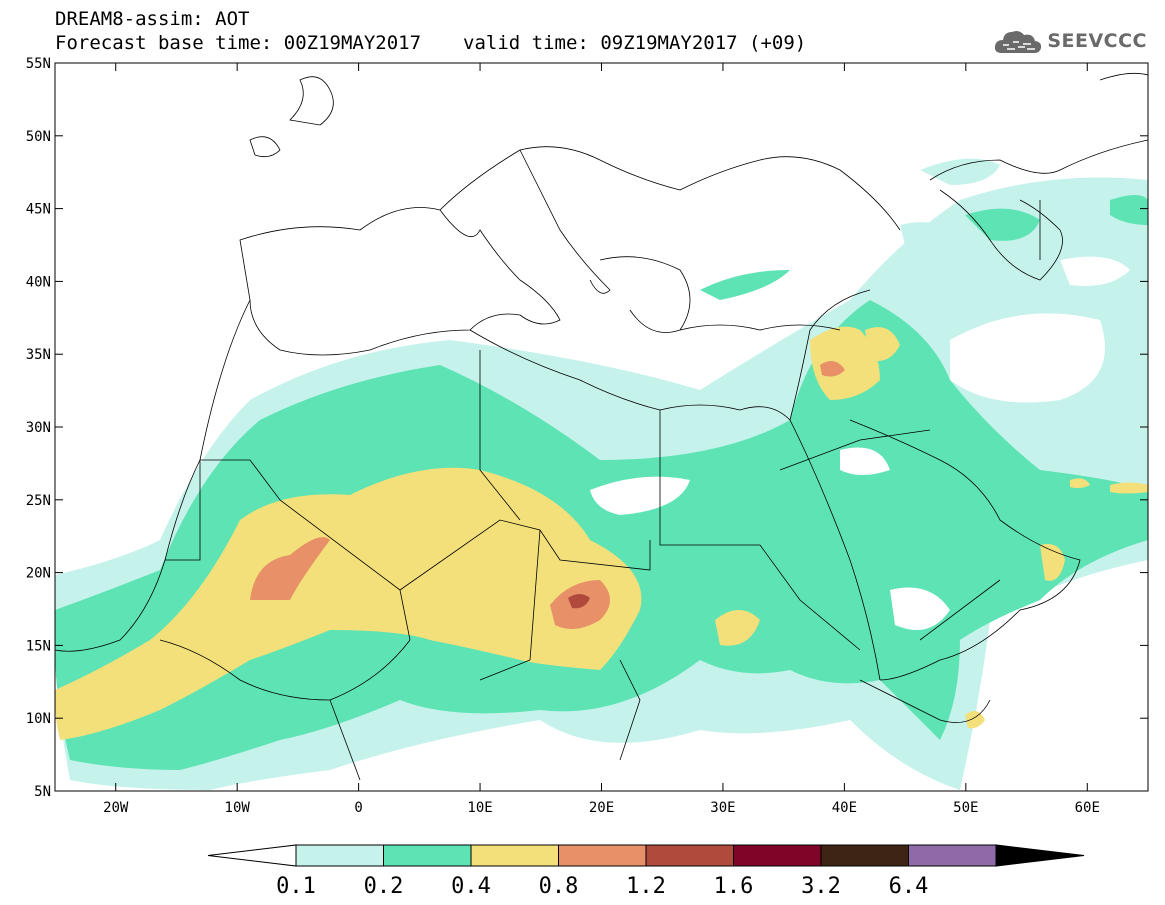  Describe the element at coordinates (646, 871) in the screenshot. I see `colorbar: 0.1 0.2 0.4 0.8 1.2 1.6 3.2 6.4` at that location.